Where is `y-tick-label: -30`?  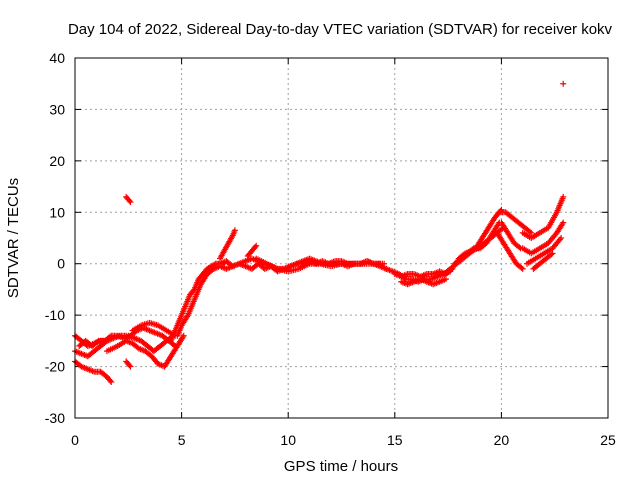
y-tick-label: -30 is located at coordinates (55, 418).